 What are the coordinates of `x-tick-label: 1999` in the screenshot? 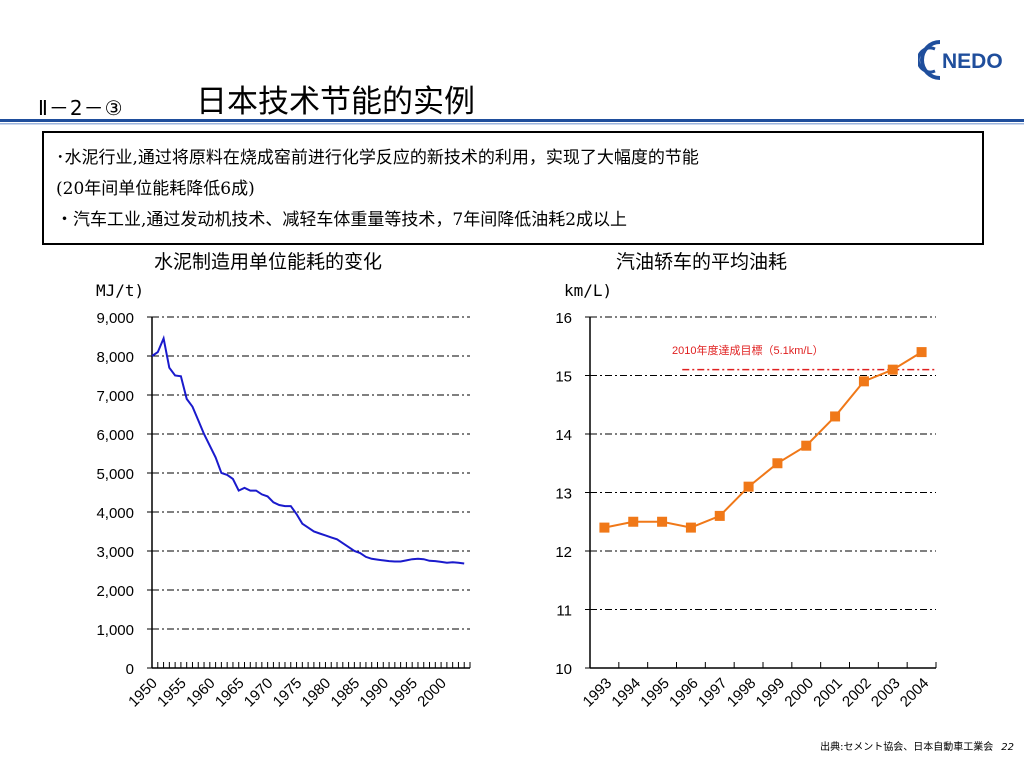 It's located at (771, 693).